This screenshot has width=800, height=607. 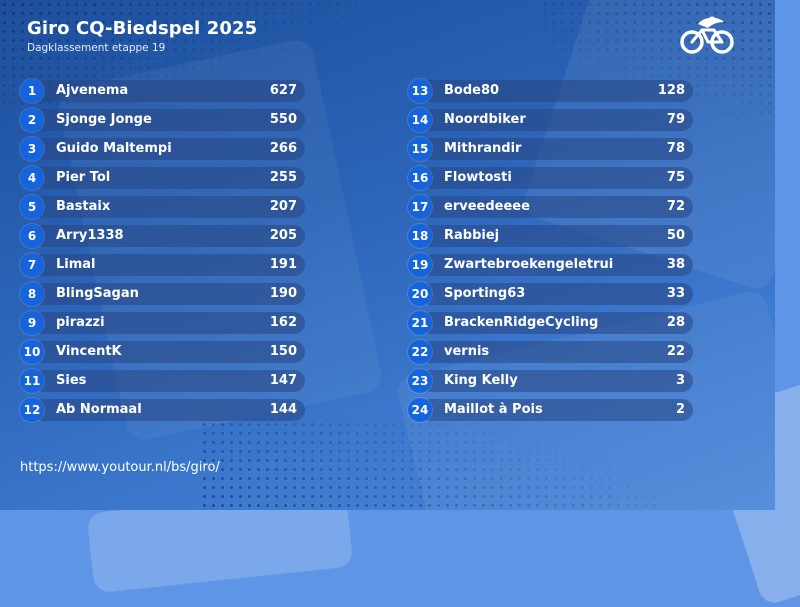 I want to click on player-name: Flowtosti, so click(x=478, y=177).